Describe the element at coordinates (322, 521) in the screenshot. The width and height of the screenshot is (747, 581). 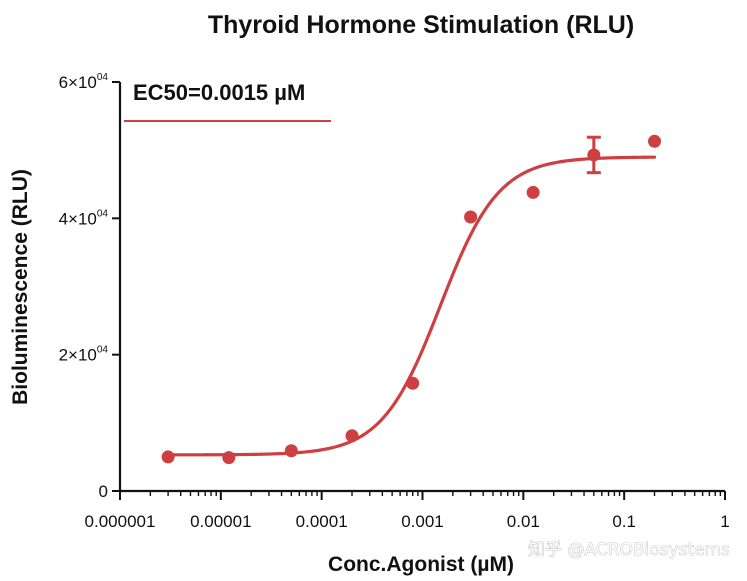
I see `x-tick-label: 0.0001` at that location.